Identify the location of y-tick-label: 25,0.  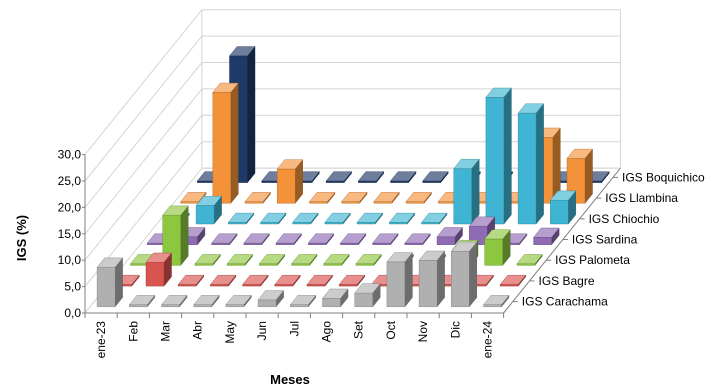
(70, 181).